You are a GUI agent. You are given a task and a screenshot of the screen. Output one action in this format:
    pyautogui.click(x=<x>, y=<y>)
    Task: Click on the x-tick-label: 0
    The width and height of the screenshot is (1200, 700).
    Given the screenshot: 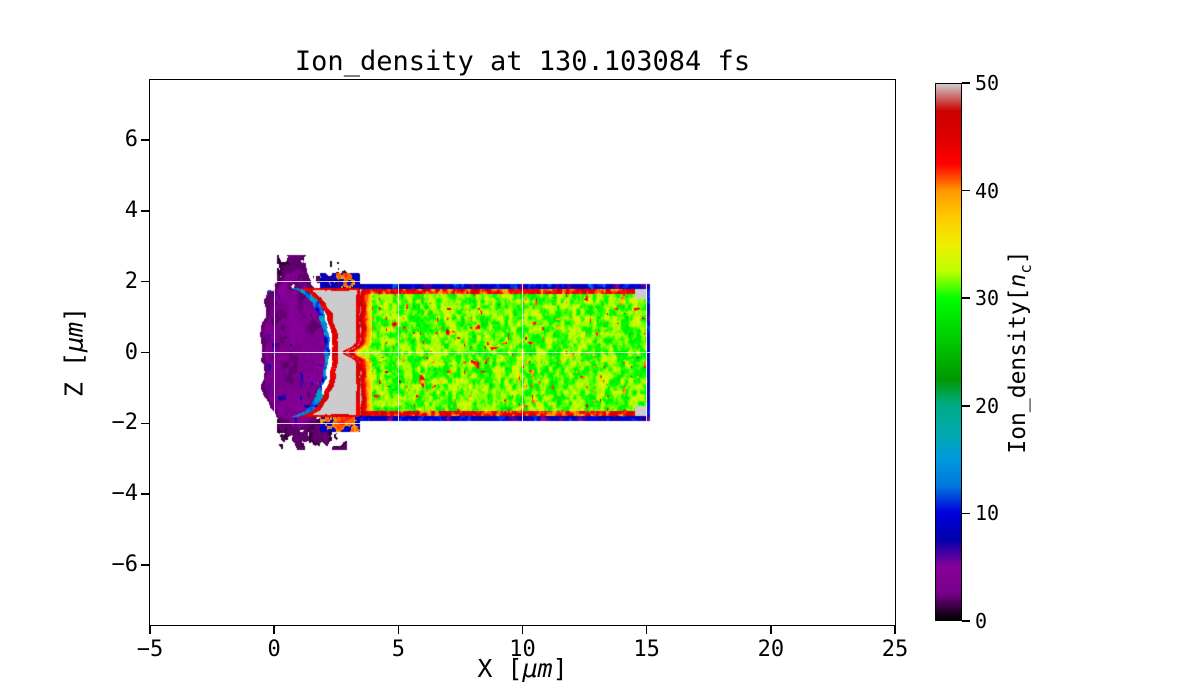 What is the action you would take?
    pyautogui.click(x=274, y=649)
    